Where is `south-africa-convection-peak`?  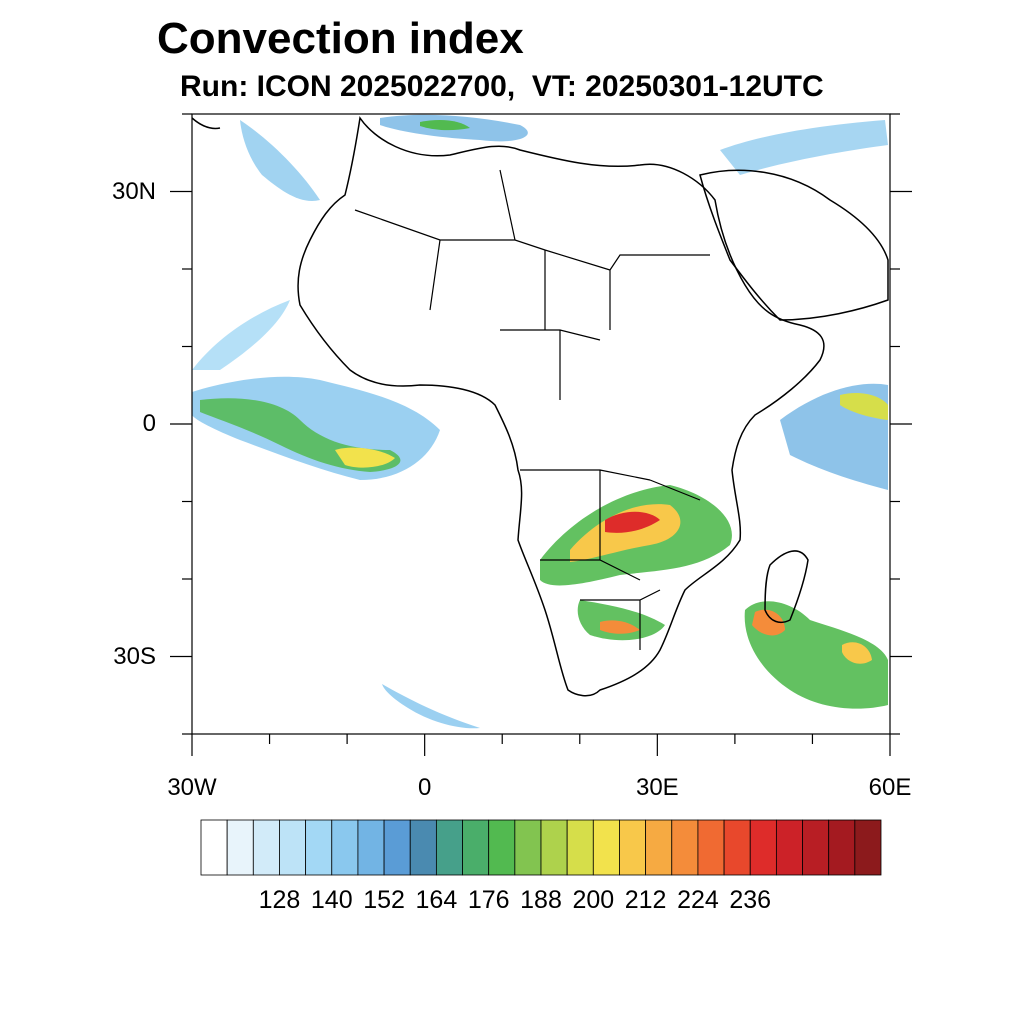 south-africa-convection-peak is located at coordinates (620, 627).